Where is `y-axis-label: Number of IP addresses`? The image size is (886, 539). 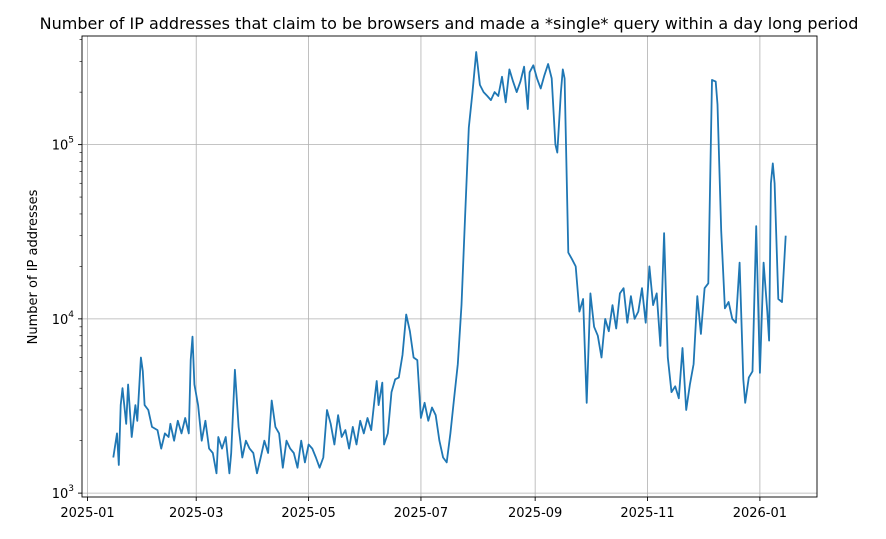
y-axis-label: Number of IP addresses is located at coordinates (33, 266).